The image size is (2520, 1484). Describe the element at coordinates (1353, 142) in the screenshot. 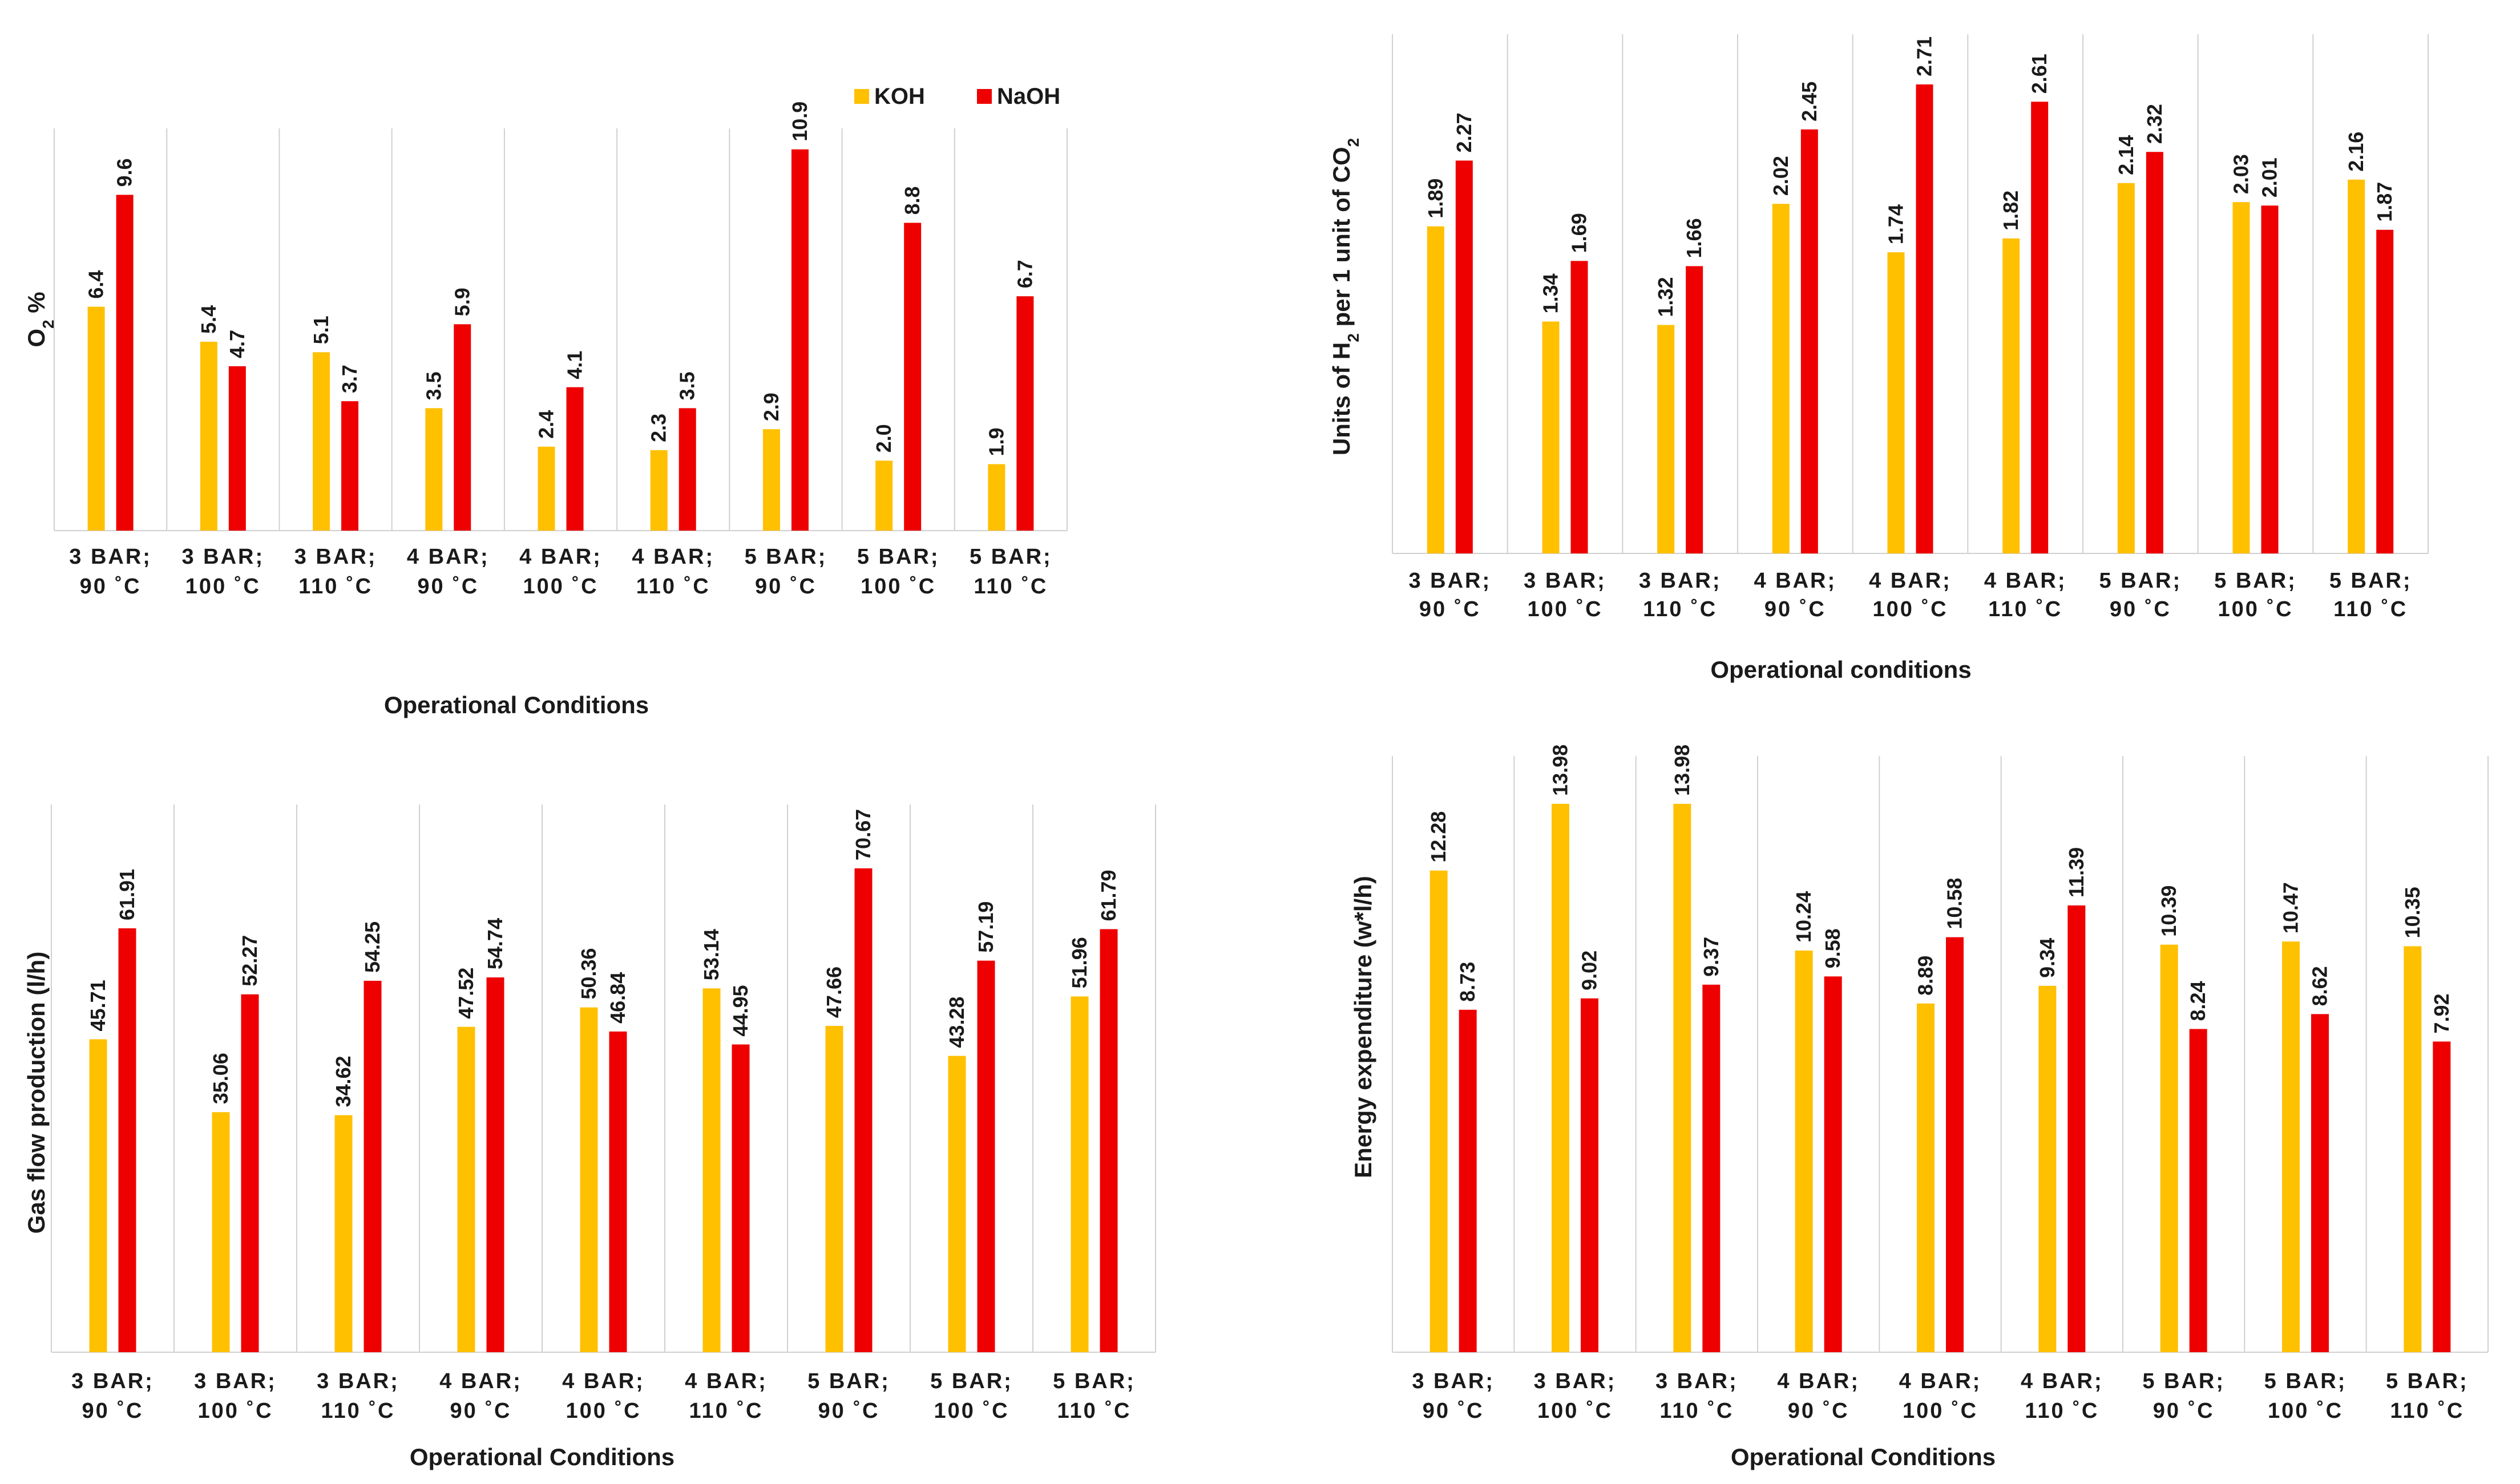

I see `h2co2-y-axis-title-s2: 2` at that location.